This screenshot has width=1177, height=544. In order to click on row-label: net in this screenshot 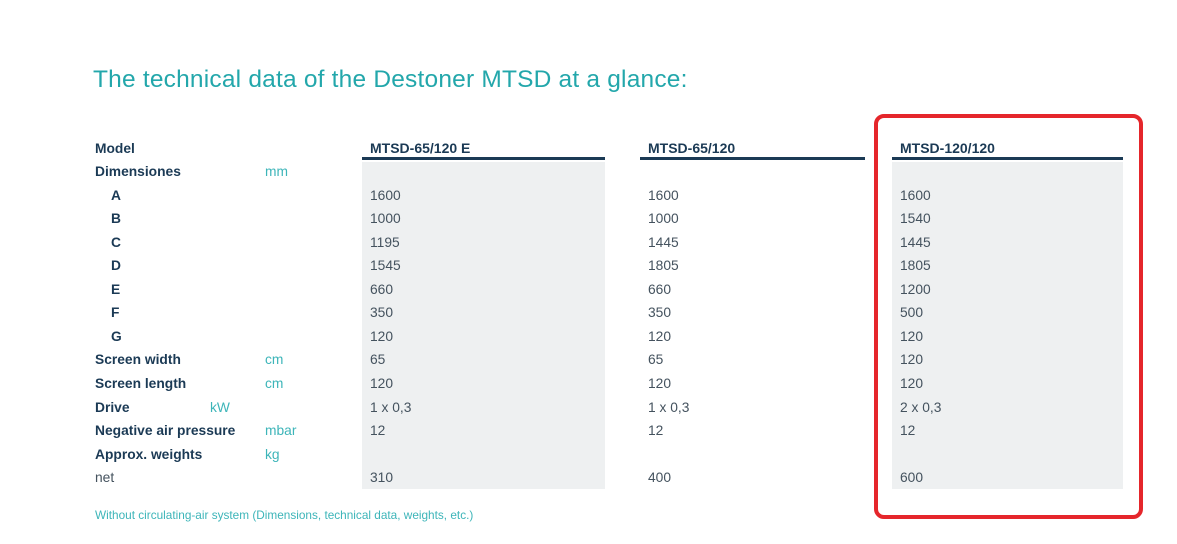, I will do `click(105, 478)`.